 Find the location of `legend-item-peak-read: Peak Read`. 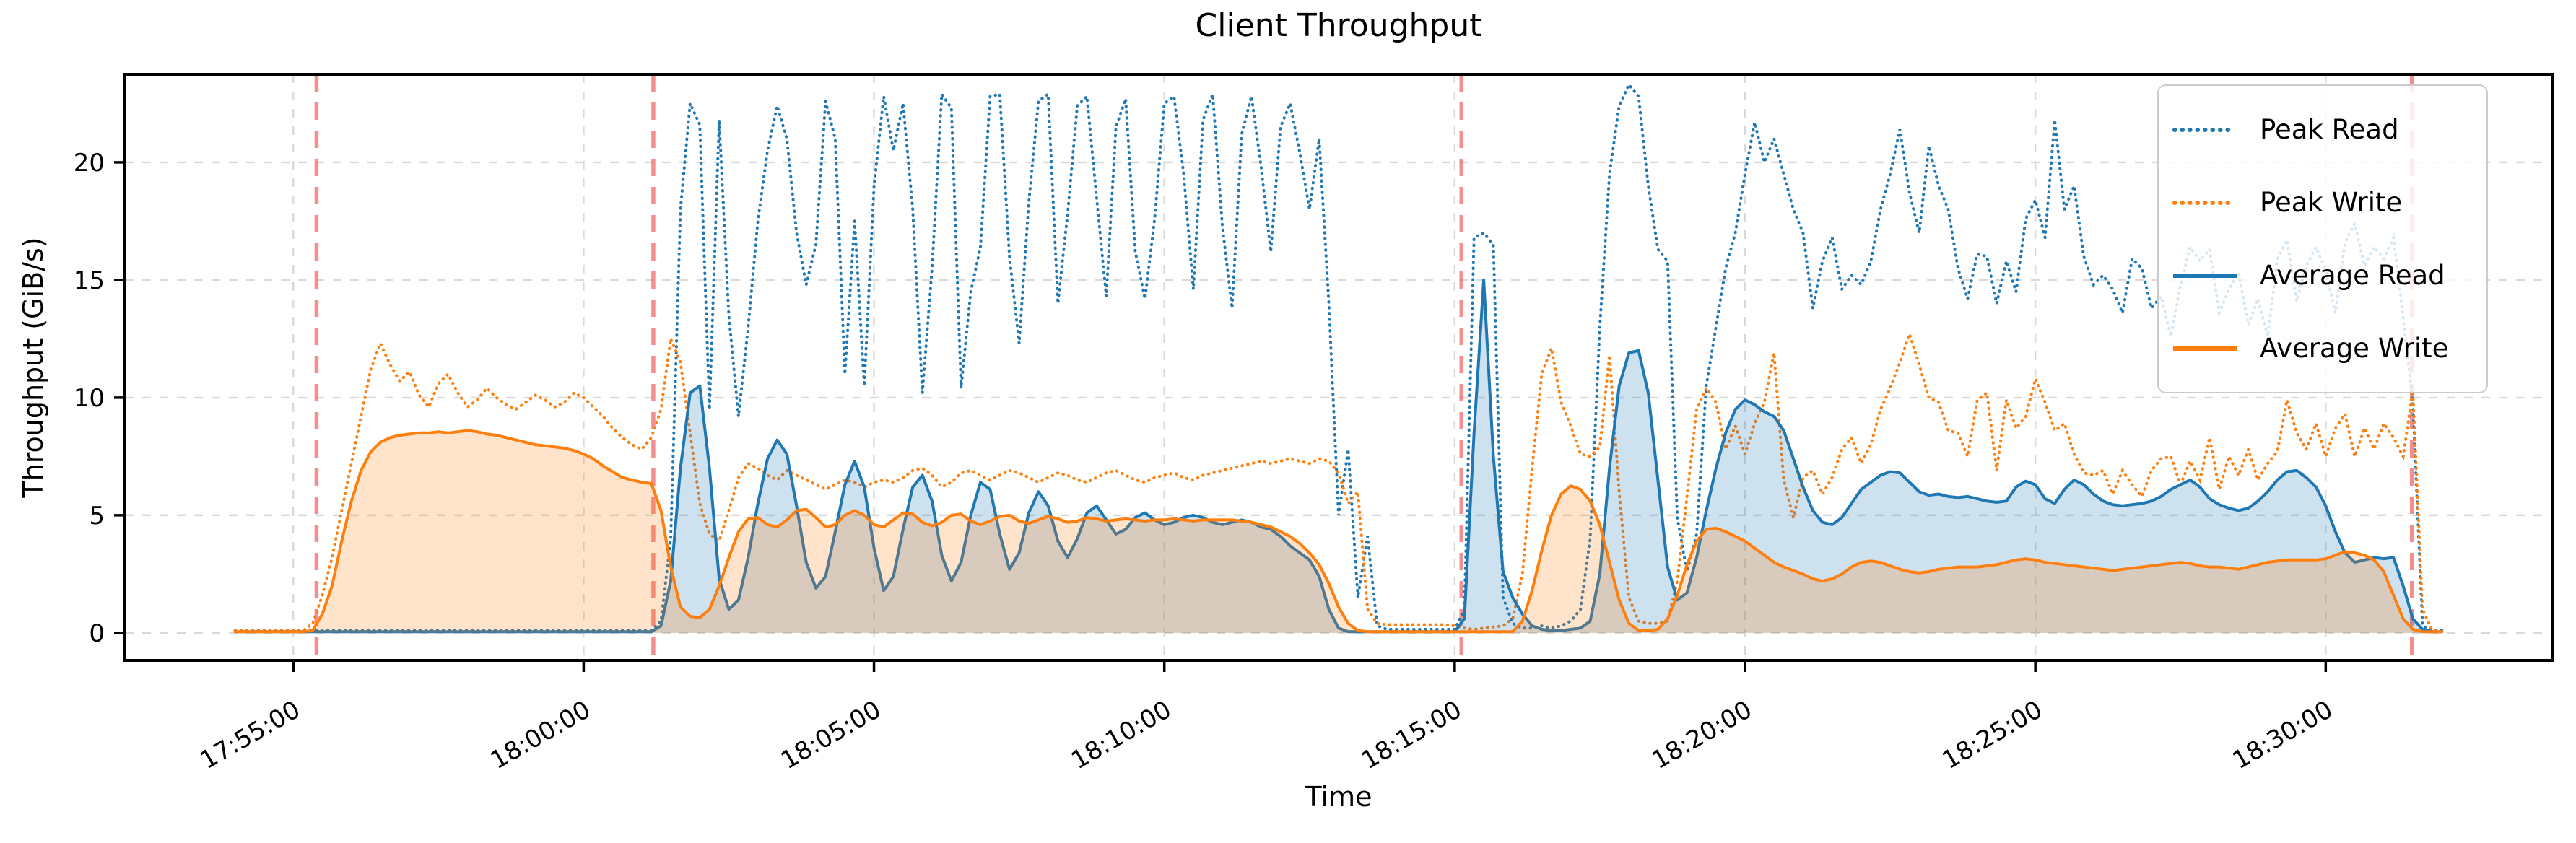

legend-item-peak-read: Peak Read is located at coordinates (2322, 129).